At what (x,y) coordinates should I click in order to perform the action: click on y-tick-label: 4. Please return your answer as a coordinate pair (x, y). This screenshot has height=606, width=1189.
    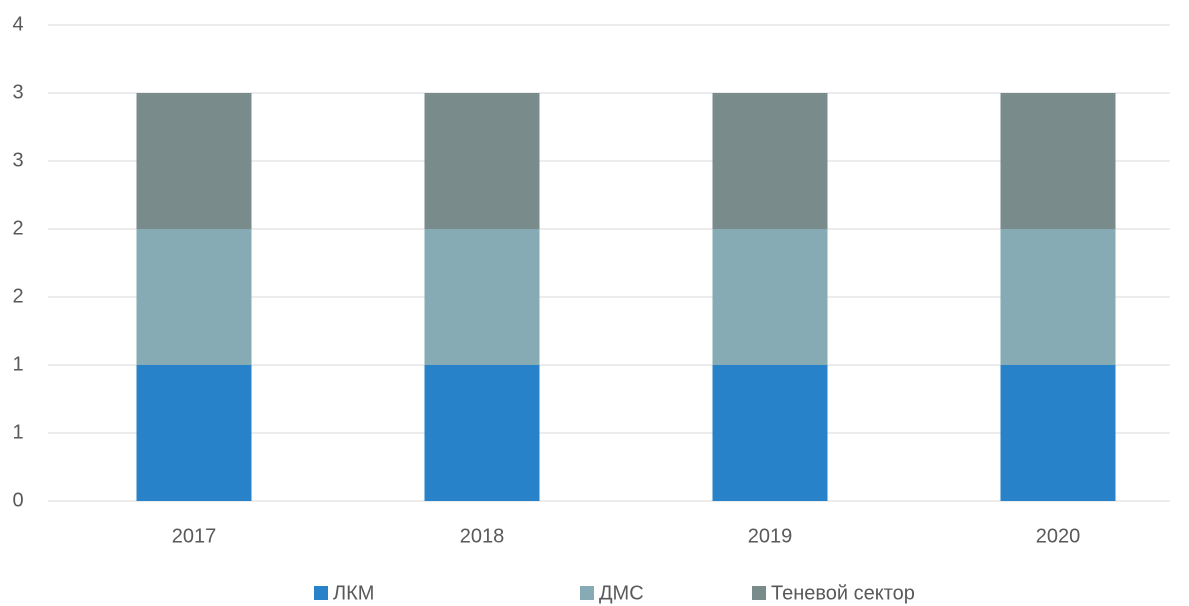
    Looking at the image, I should click on (17, 24).